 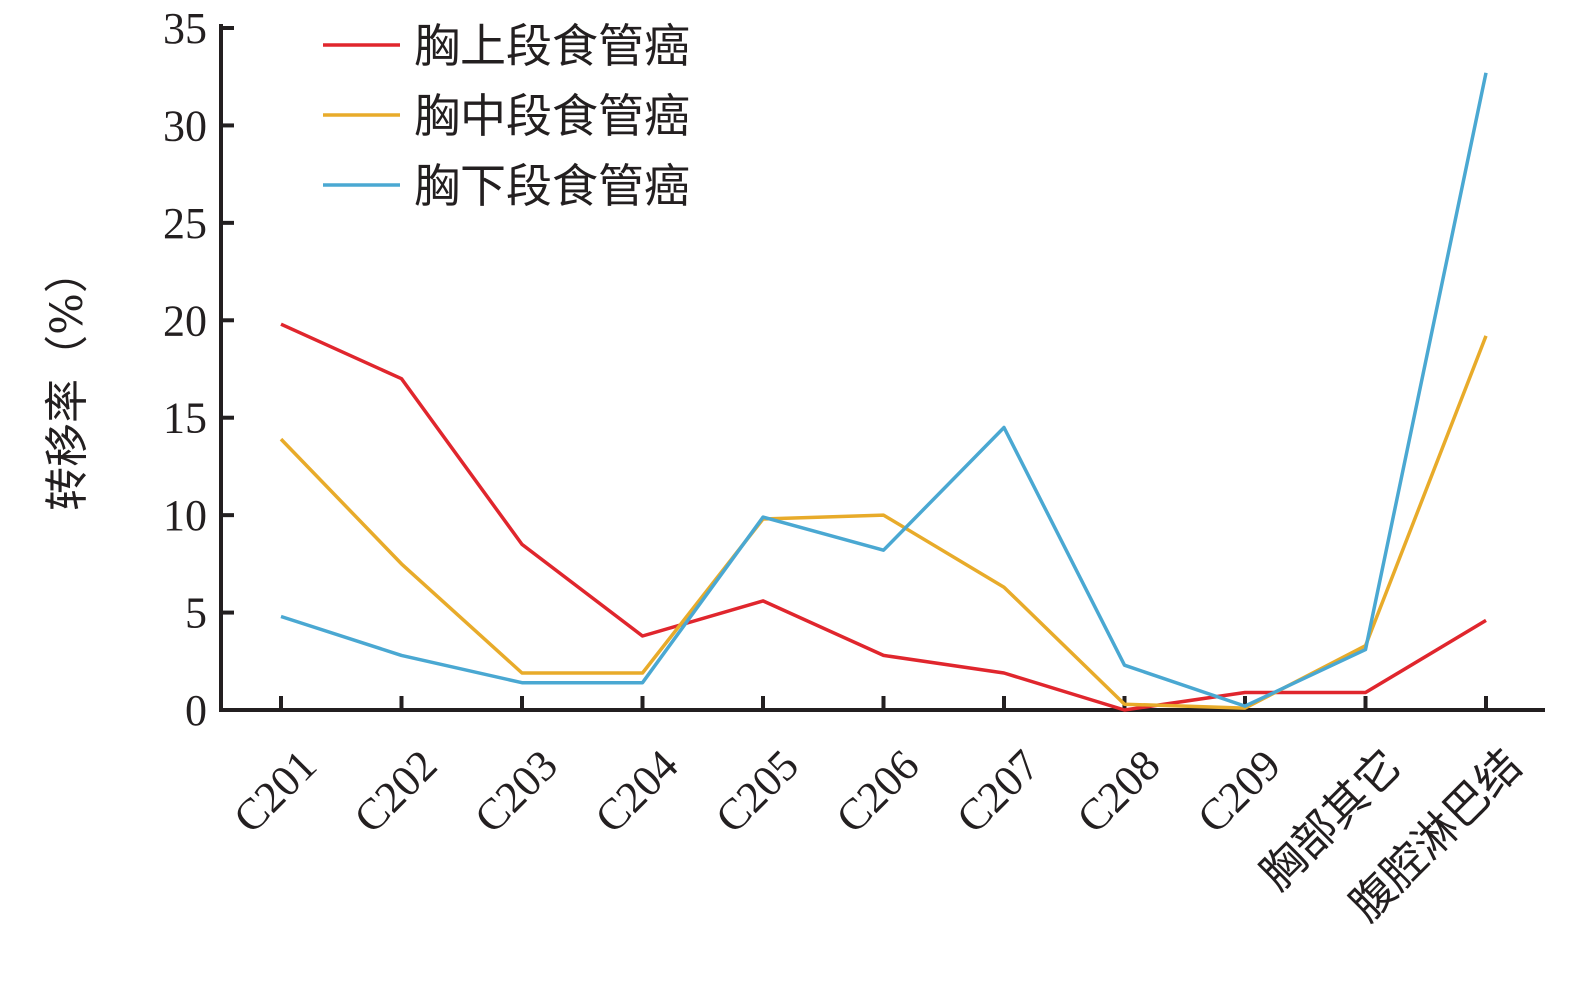 I want to click on x-tick-label: C205, so click(x=757, y=791).